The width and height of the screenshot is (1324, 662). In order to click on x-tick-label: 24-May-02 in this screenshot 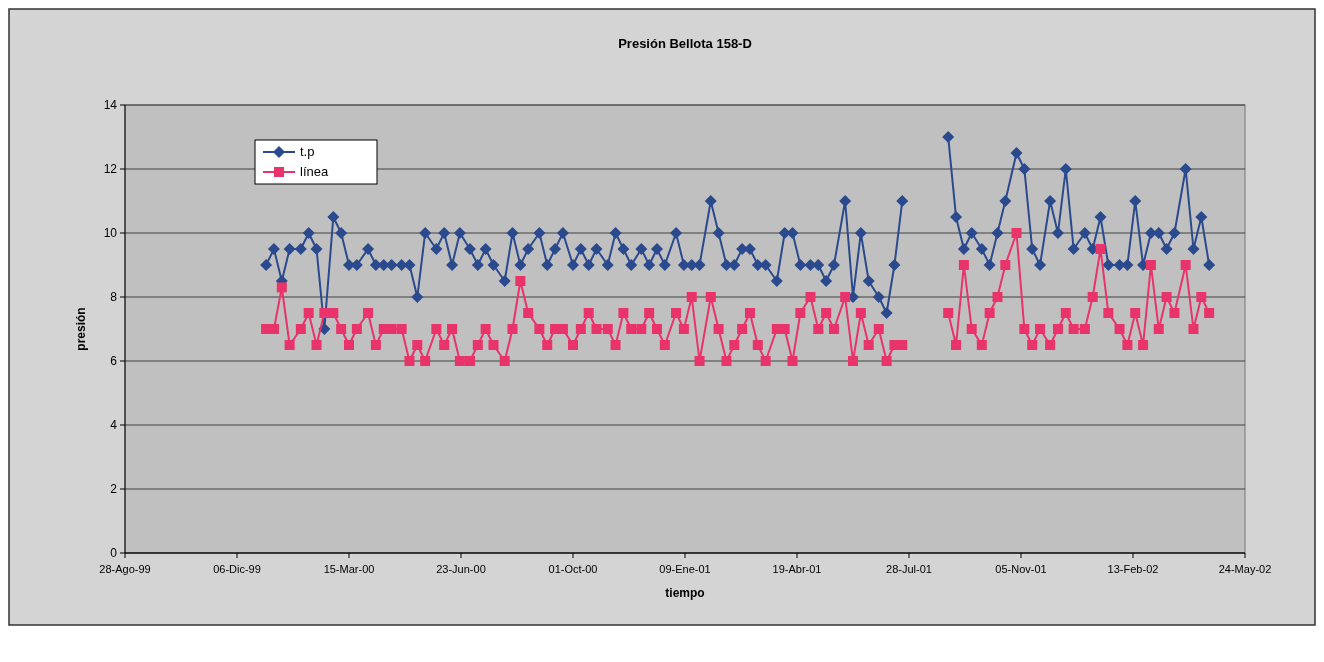, I will do `click(1245, 569)`.